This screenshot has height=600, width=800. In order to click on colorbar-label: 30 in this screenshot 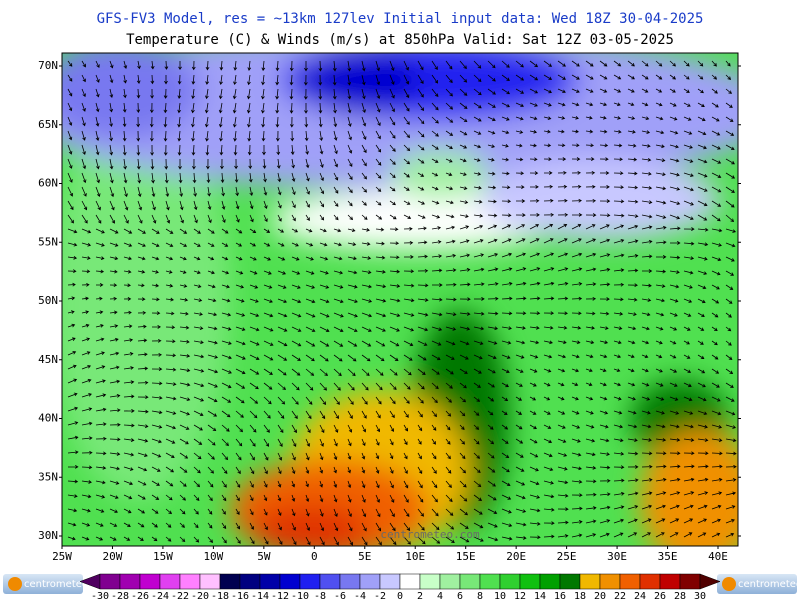, I will do `click(700, 595)`.